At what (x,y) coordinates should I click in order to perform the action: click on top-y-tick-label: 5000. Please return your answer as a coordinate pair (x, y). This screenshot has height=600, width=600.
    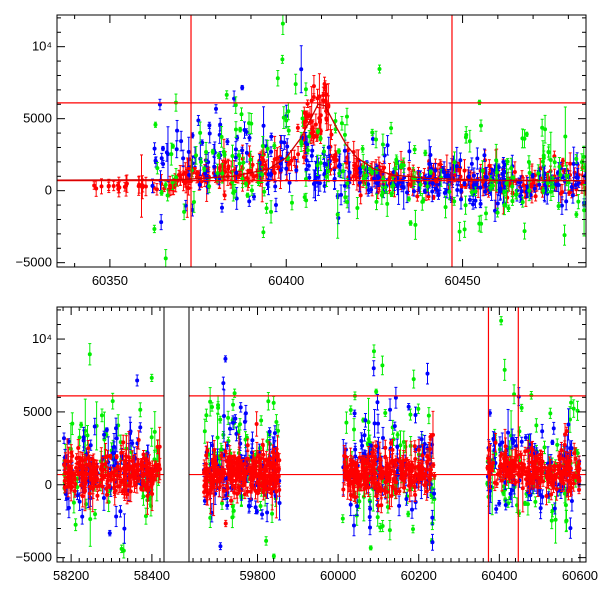
    Looking at the image, I should click on (37, 118).